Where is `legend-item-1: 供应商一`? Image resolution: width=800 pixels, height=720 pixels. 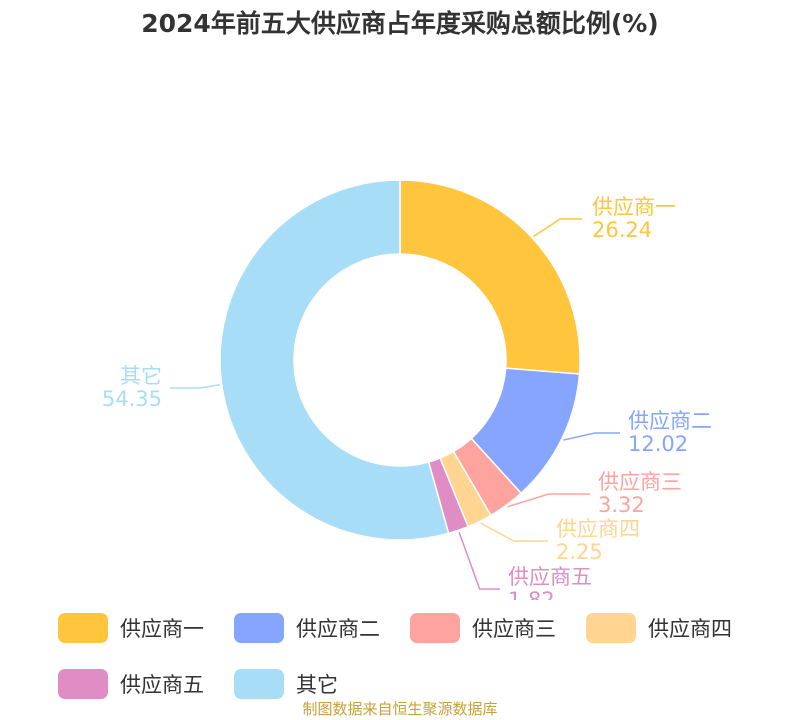 legend-item-1: 供应商一 is located at coordinates (131, 628).